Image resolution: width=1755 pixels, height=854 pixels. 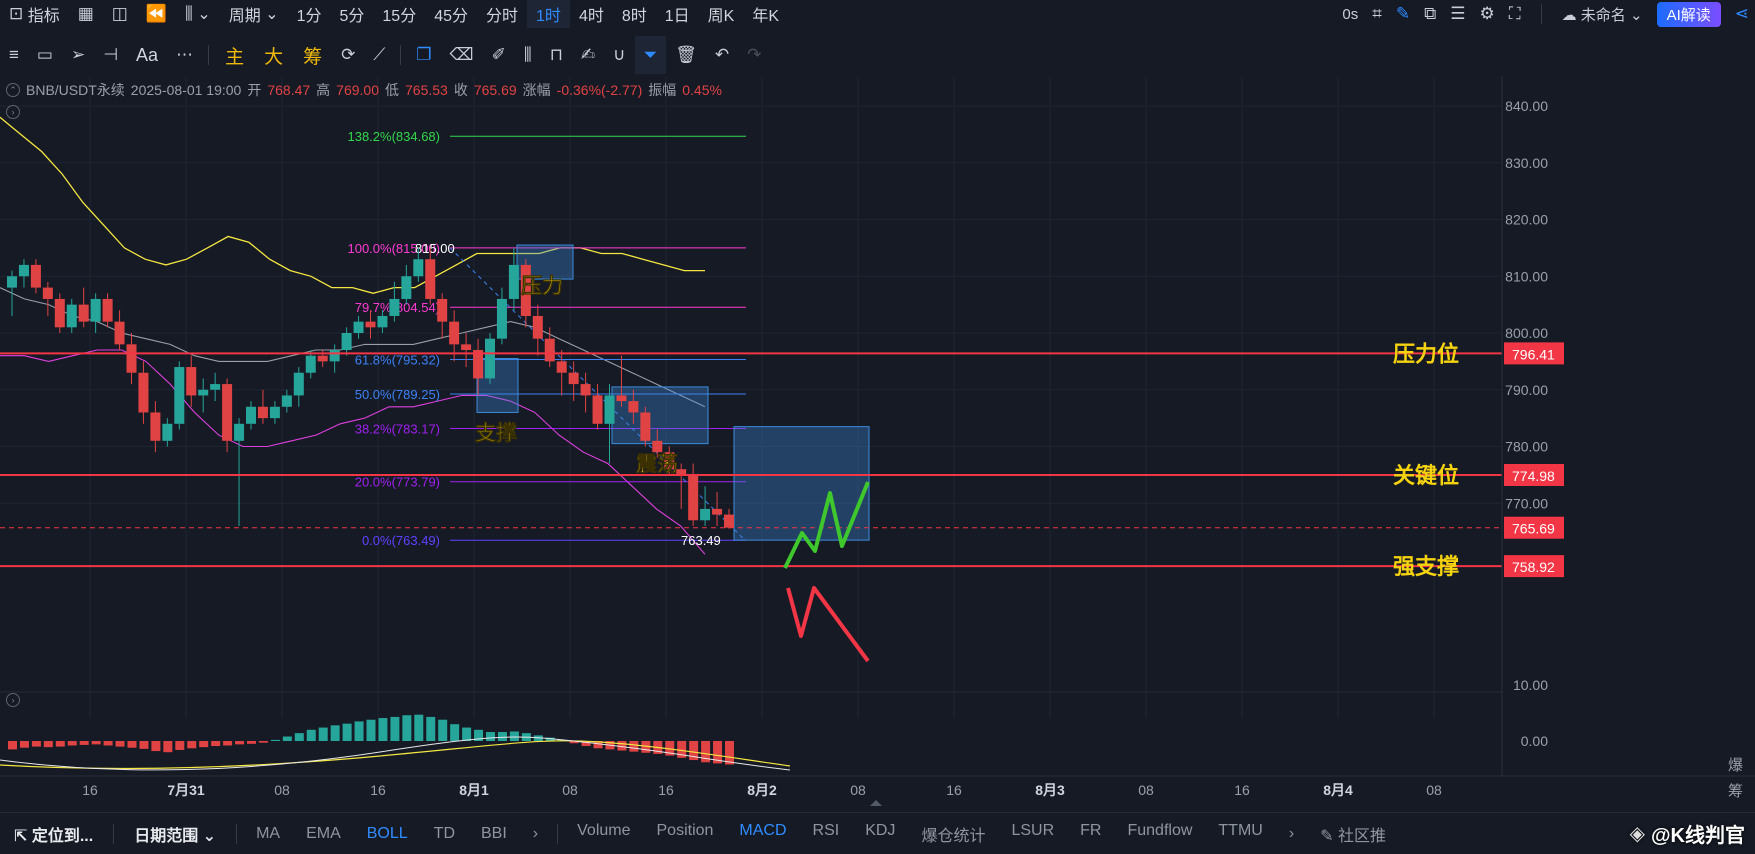 What do you see at coordinates (86, 14) in the screenshot?
I see `calendar-button: ▦` at bounding box center [86, 14].